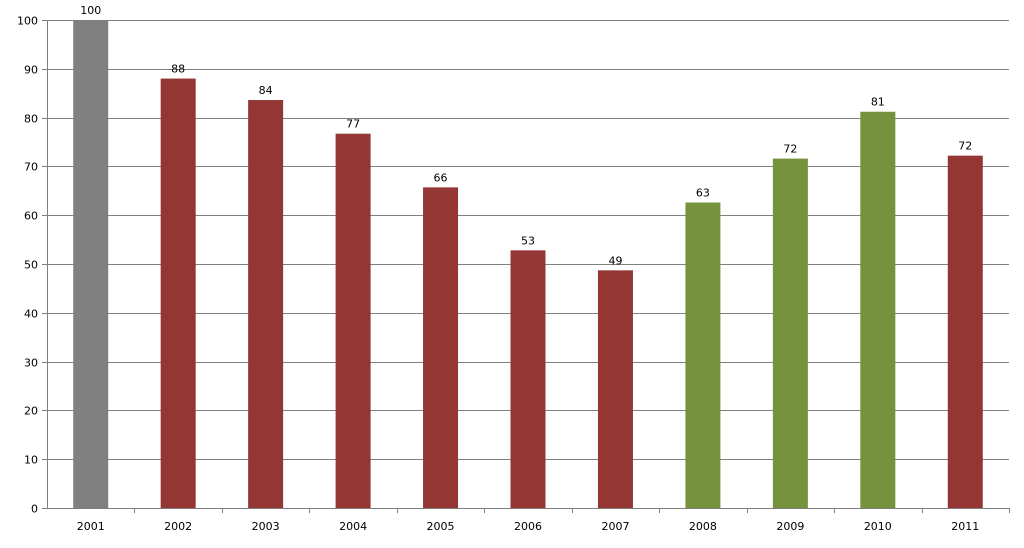 This screenshot has width=1024, height=548. I want to click on x-tick-label-2007: 2007, so click(615, 526).